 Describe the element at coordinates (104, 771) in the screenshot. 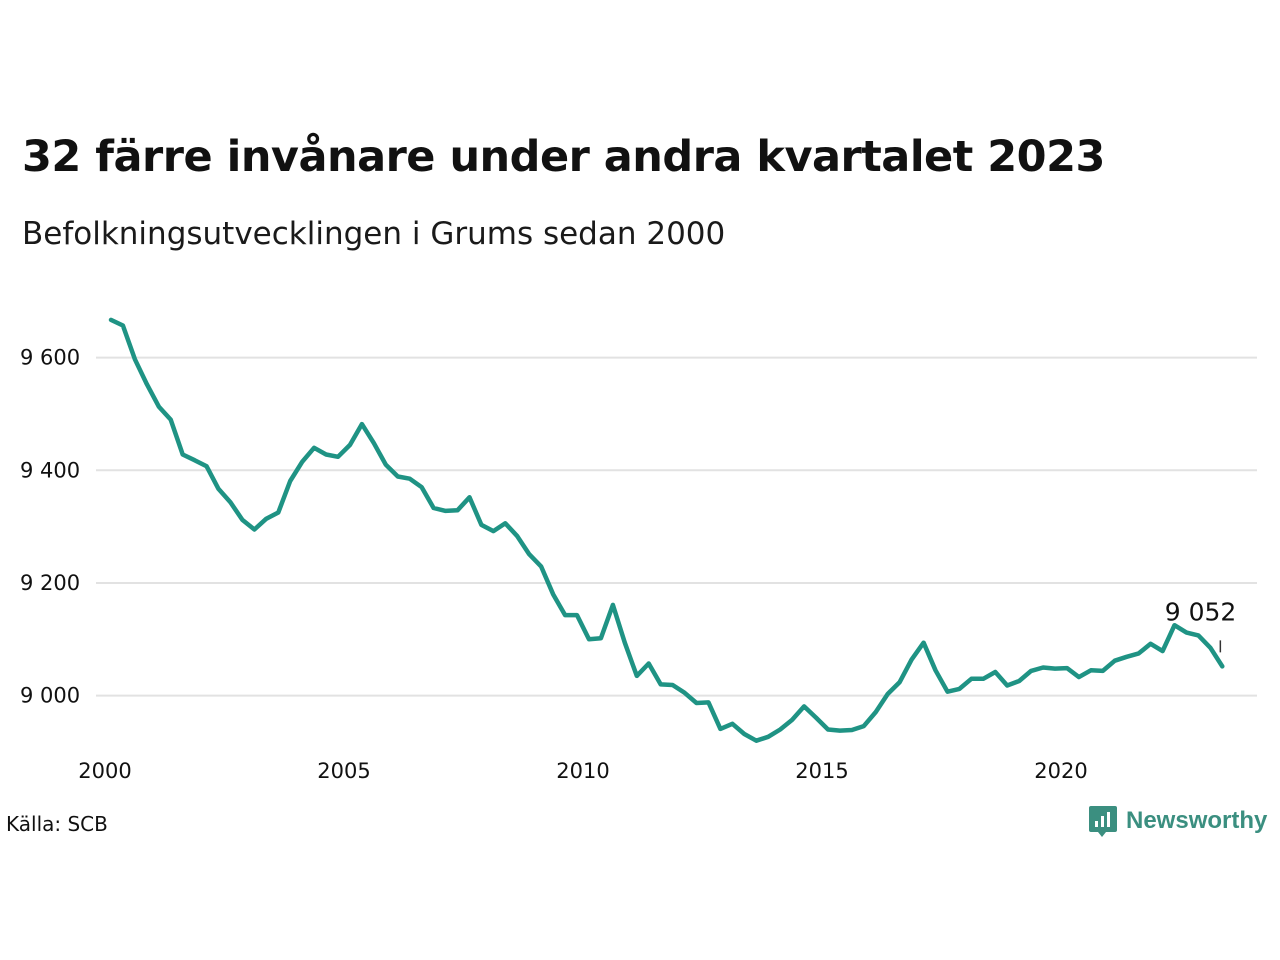

I see `x-tick-label: 2000` at that location.